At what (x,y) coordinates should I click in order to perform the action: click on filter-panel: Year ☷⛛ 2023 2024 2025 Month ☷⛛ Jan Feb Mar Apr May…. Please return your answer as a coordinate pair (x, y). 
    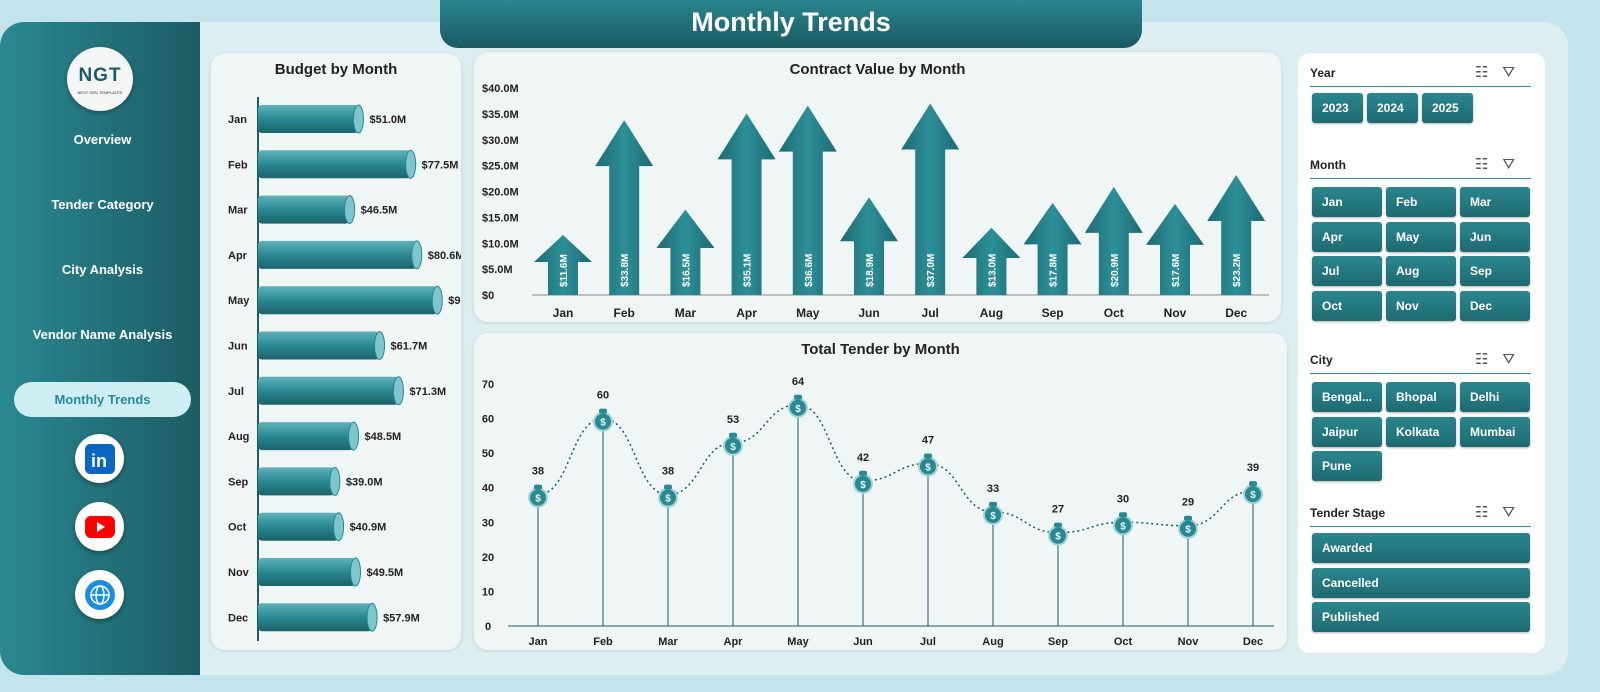
    Looking at the image, I should click on (1421, 353).